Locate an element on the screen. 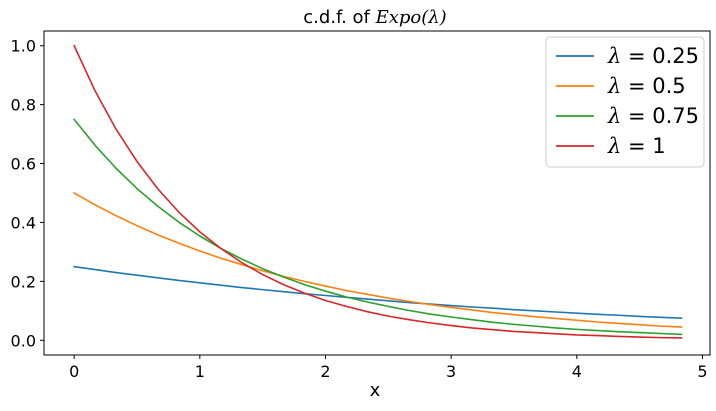 The height and width of the screenshot is (411, 716). x-tick-label: 5 is located at coordinates (702, 371).